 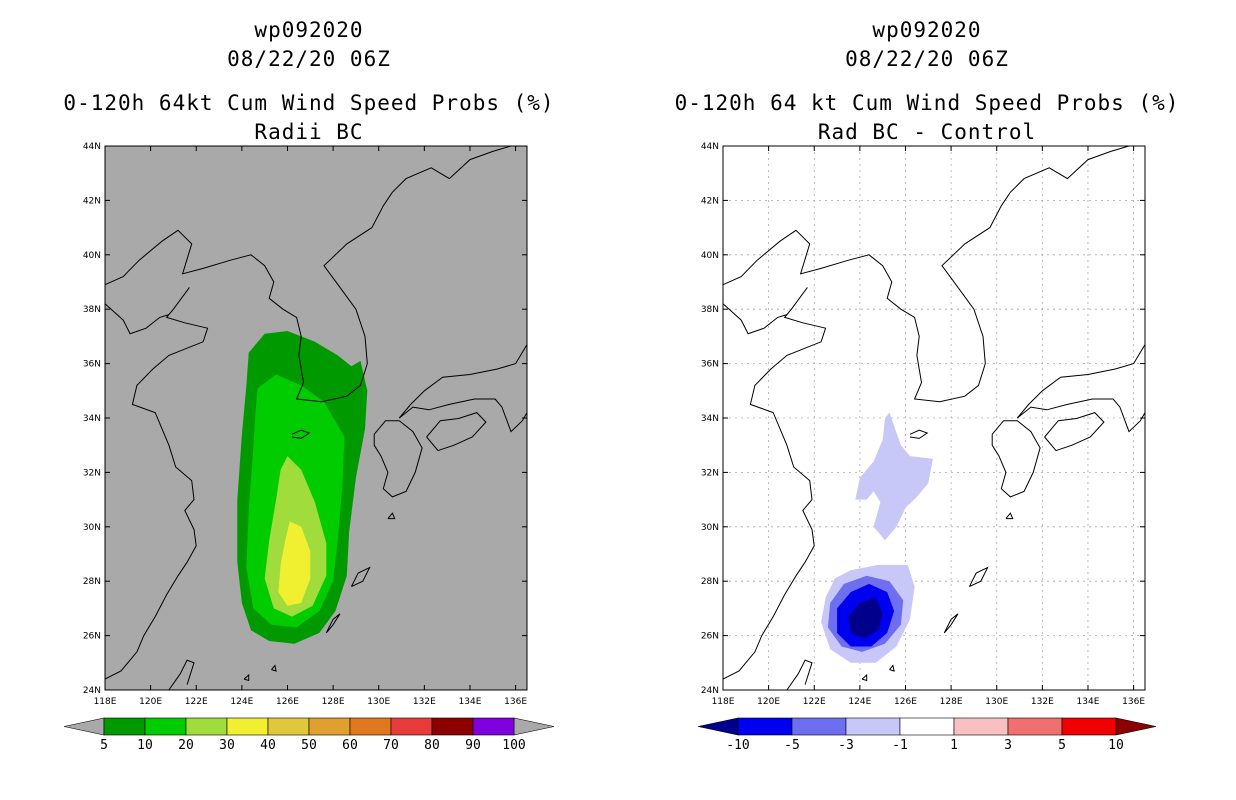 What do you see at coordinates (1133, 702) in the screenshot?
I see `lon-tick-label: 136E` at bounding box center [1133, 702].